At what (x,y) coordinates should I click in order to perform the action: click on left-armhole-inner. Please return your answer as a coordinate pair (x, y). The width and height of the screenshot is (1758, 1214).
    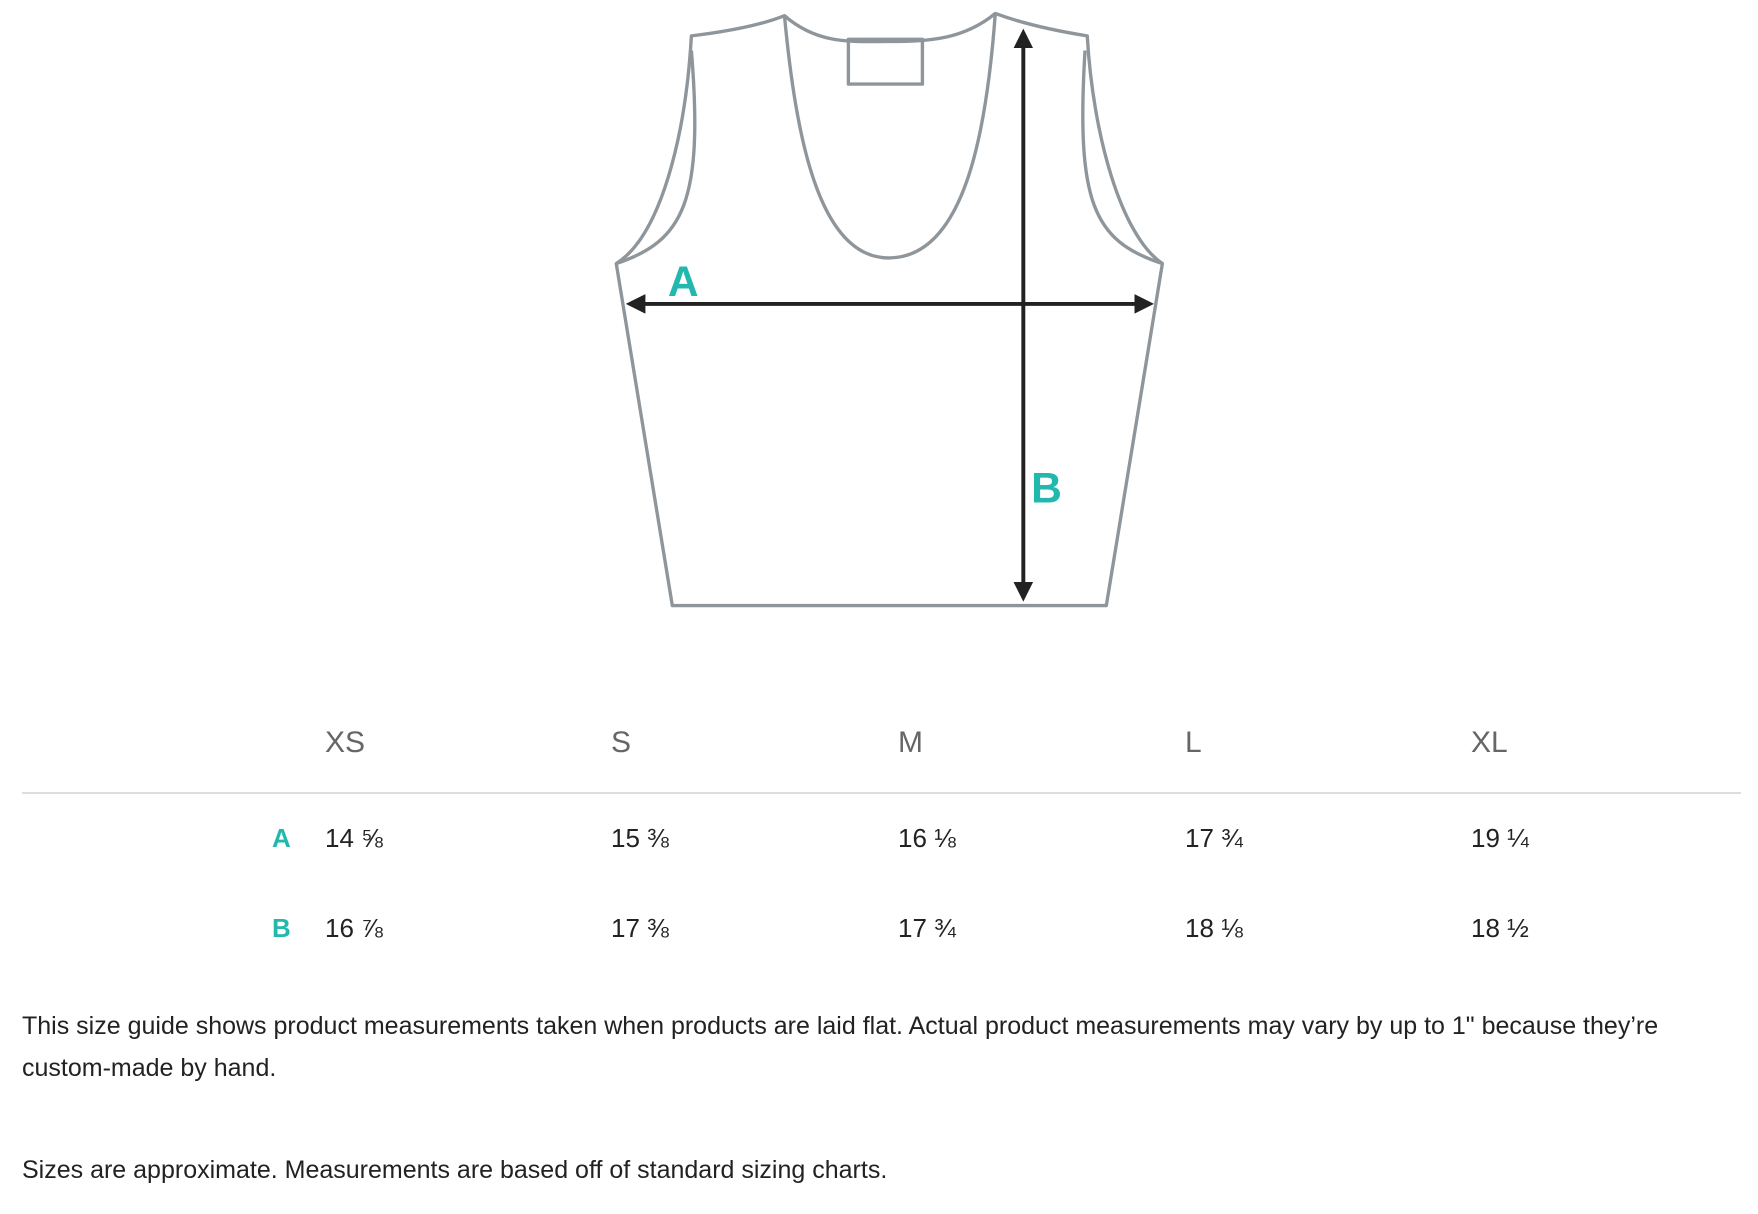
    Looking at the image, I should click on (656, 158).